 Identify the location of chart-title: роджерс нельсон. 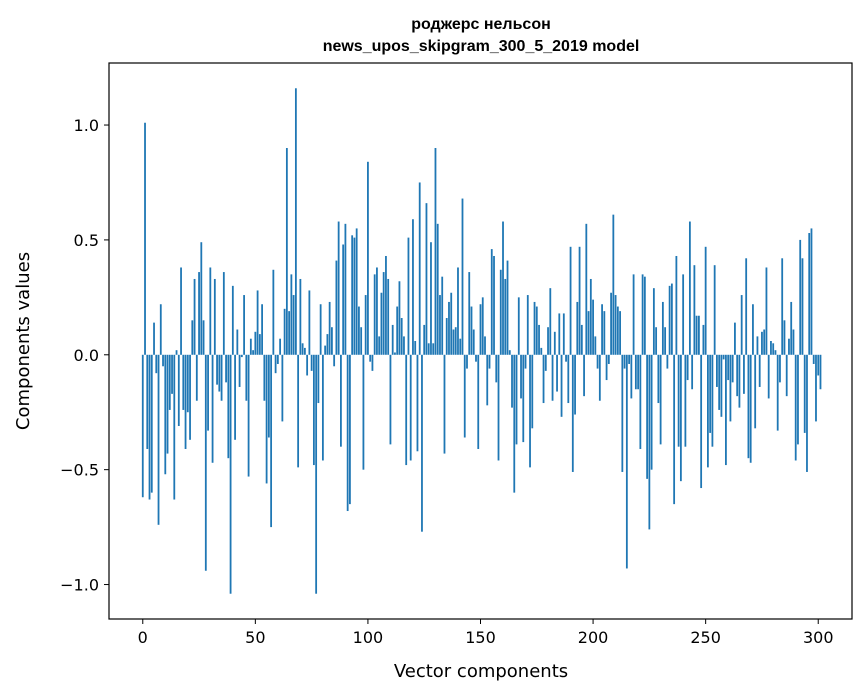
(481, 24).